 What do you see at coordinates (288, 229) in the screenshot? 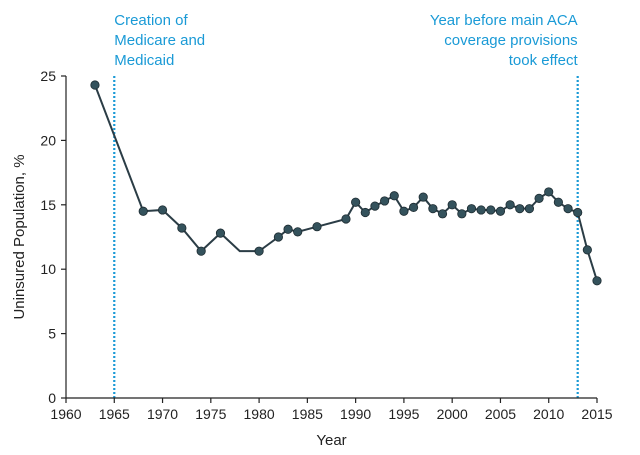
I see `data-point-1983` at bounding box center [288, 229].